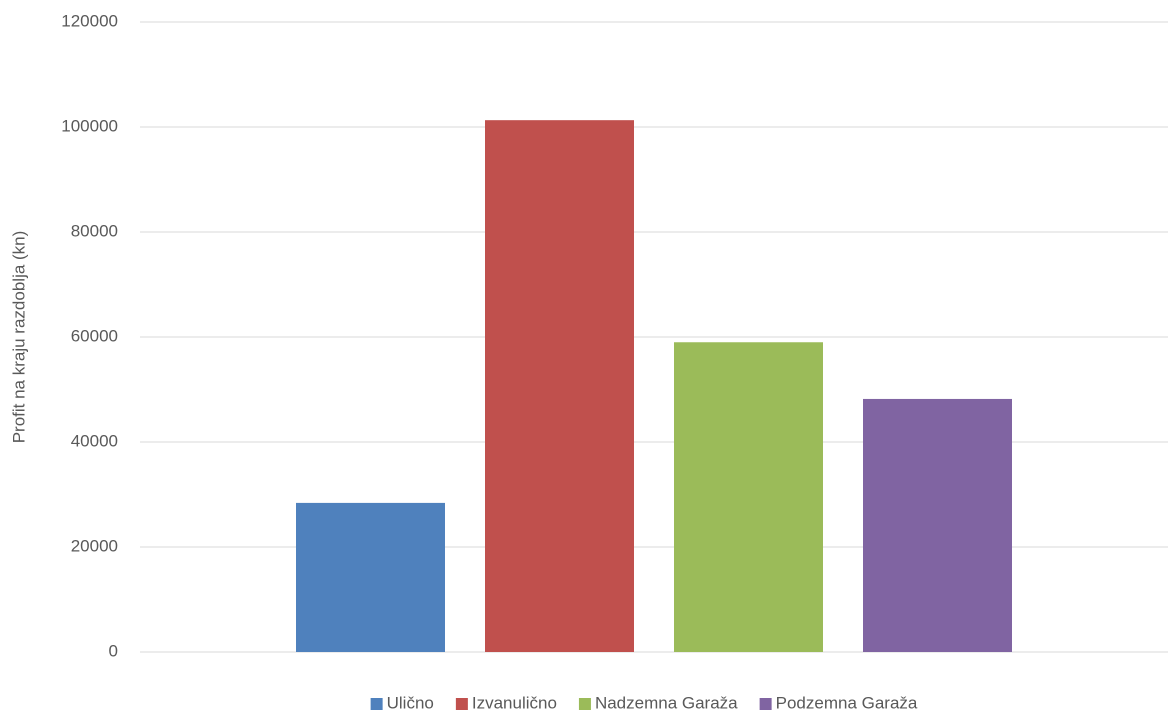  What do you see at coordinates (666, 702) in the screenshot?
I see `legend-label: Nadzemna Garaža` at bounding box center [666, 702].